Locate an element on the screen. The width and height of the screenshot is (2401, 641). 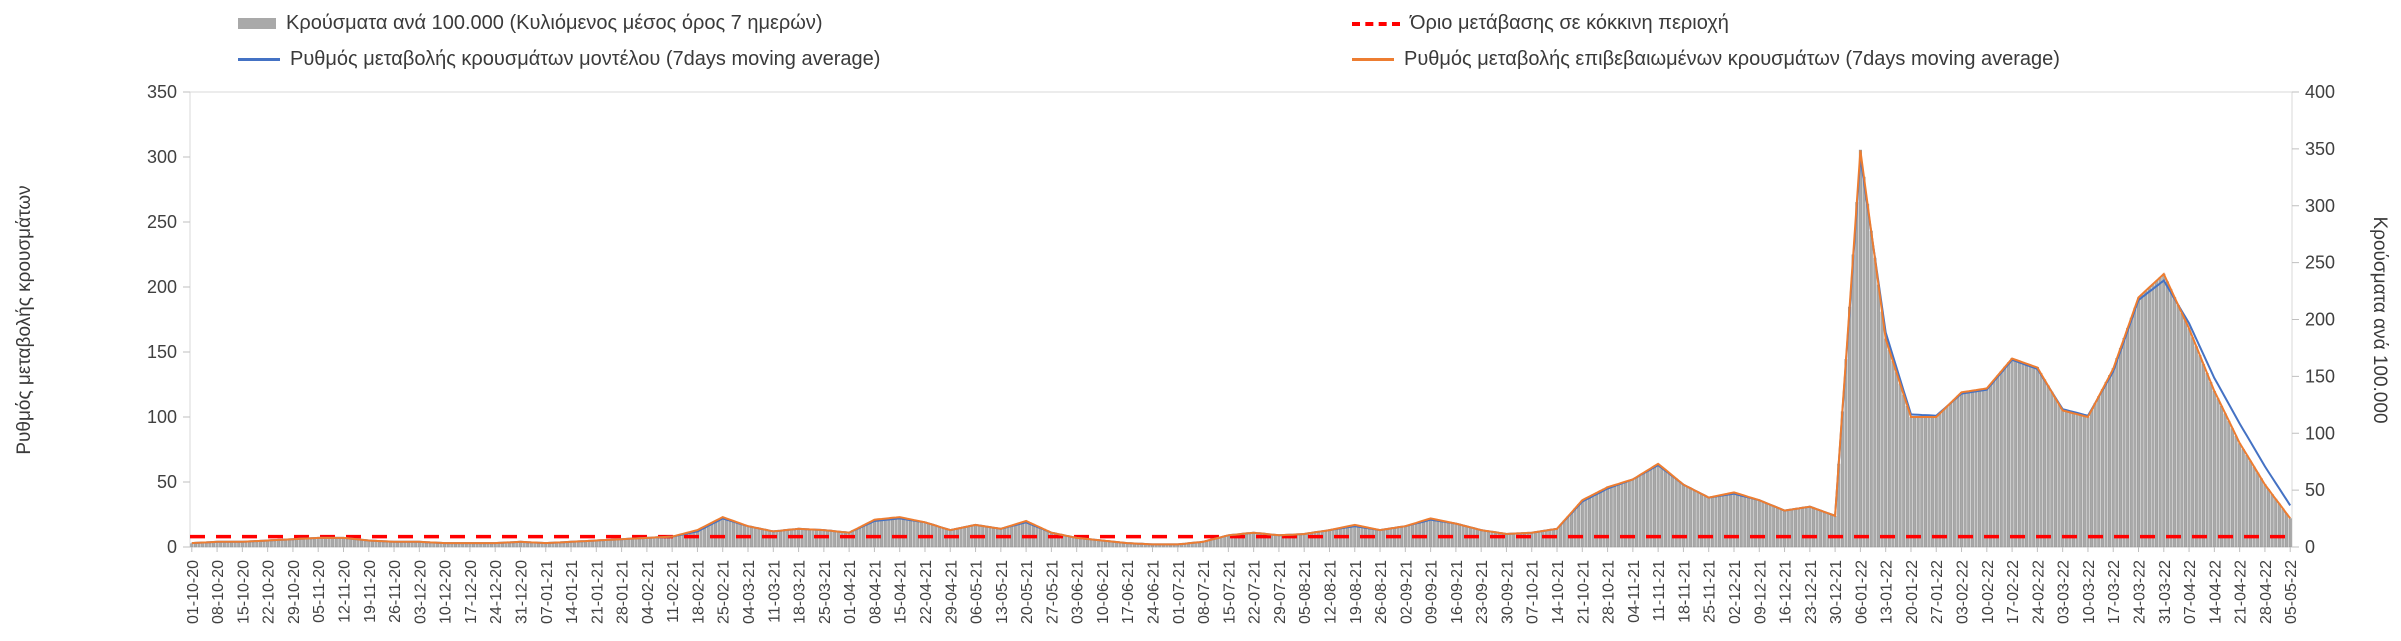
svg-text: 07-10-21 is located at coordinates (1533, 592).